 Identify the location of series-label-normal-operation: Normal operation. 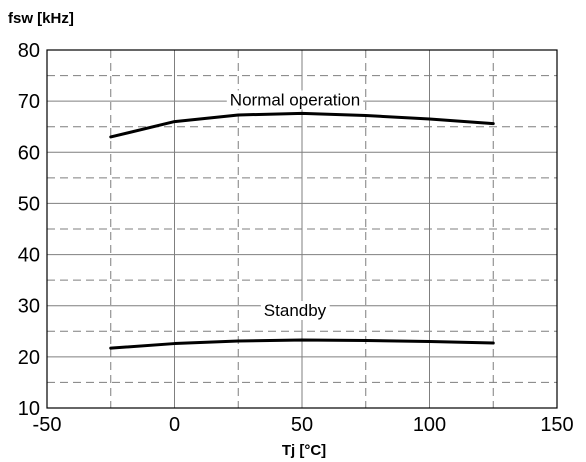
(295, 99).